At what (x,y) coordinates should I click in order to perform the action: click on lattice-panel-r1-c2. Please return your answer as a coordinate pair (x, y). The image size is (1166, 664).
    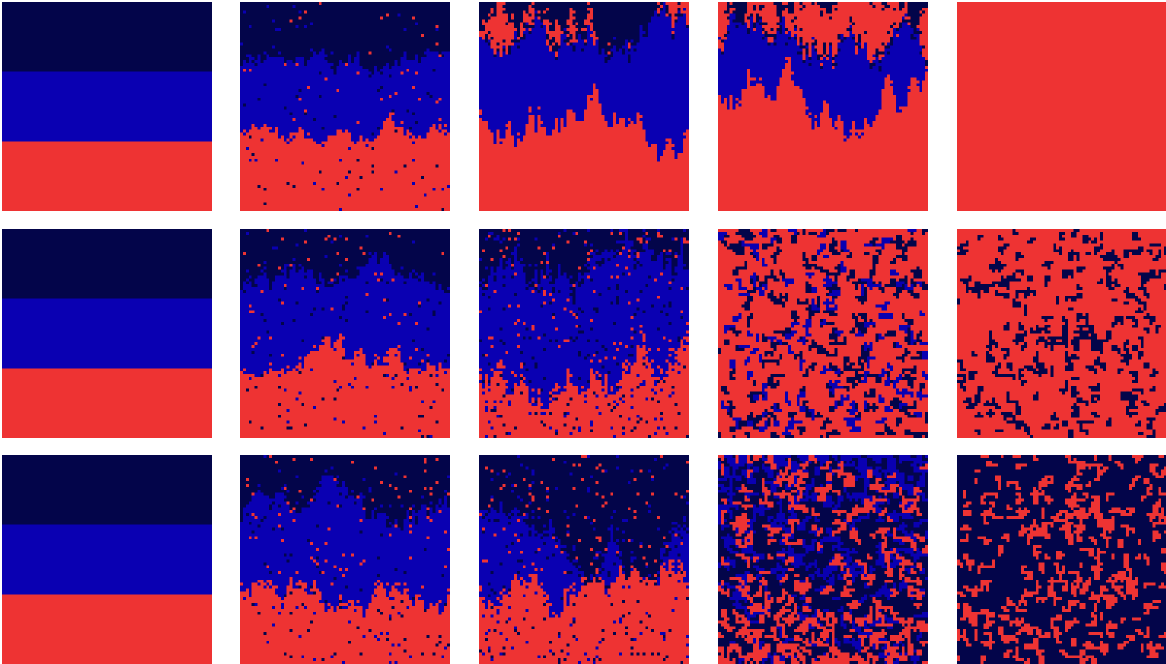
    Looking at the image, I should click on (345, 106).